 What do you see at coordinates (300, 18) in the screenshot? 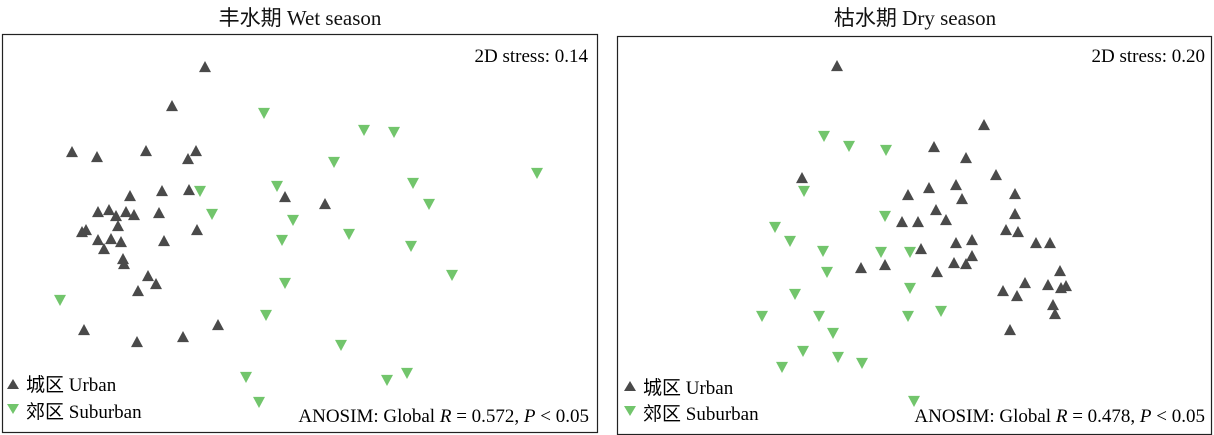
I see `panel-title-wet: 丰水期 Wet season` at bounding box center [300, 18].